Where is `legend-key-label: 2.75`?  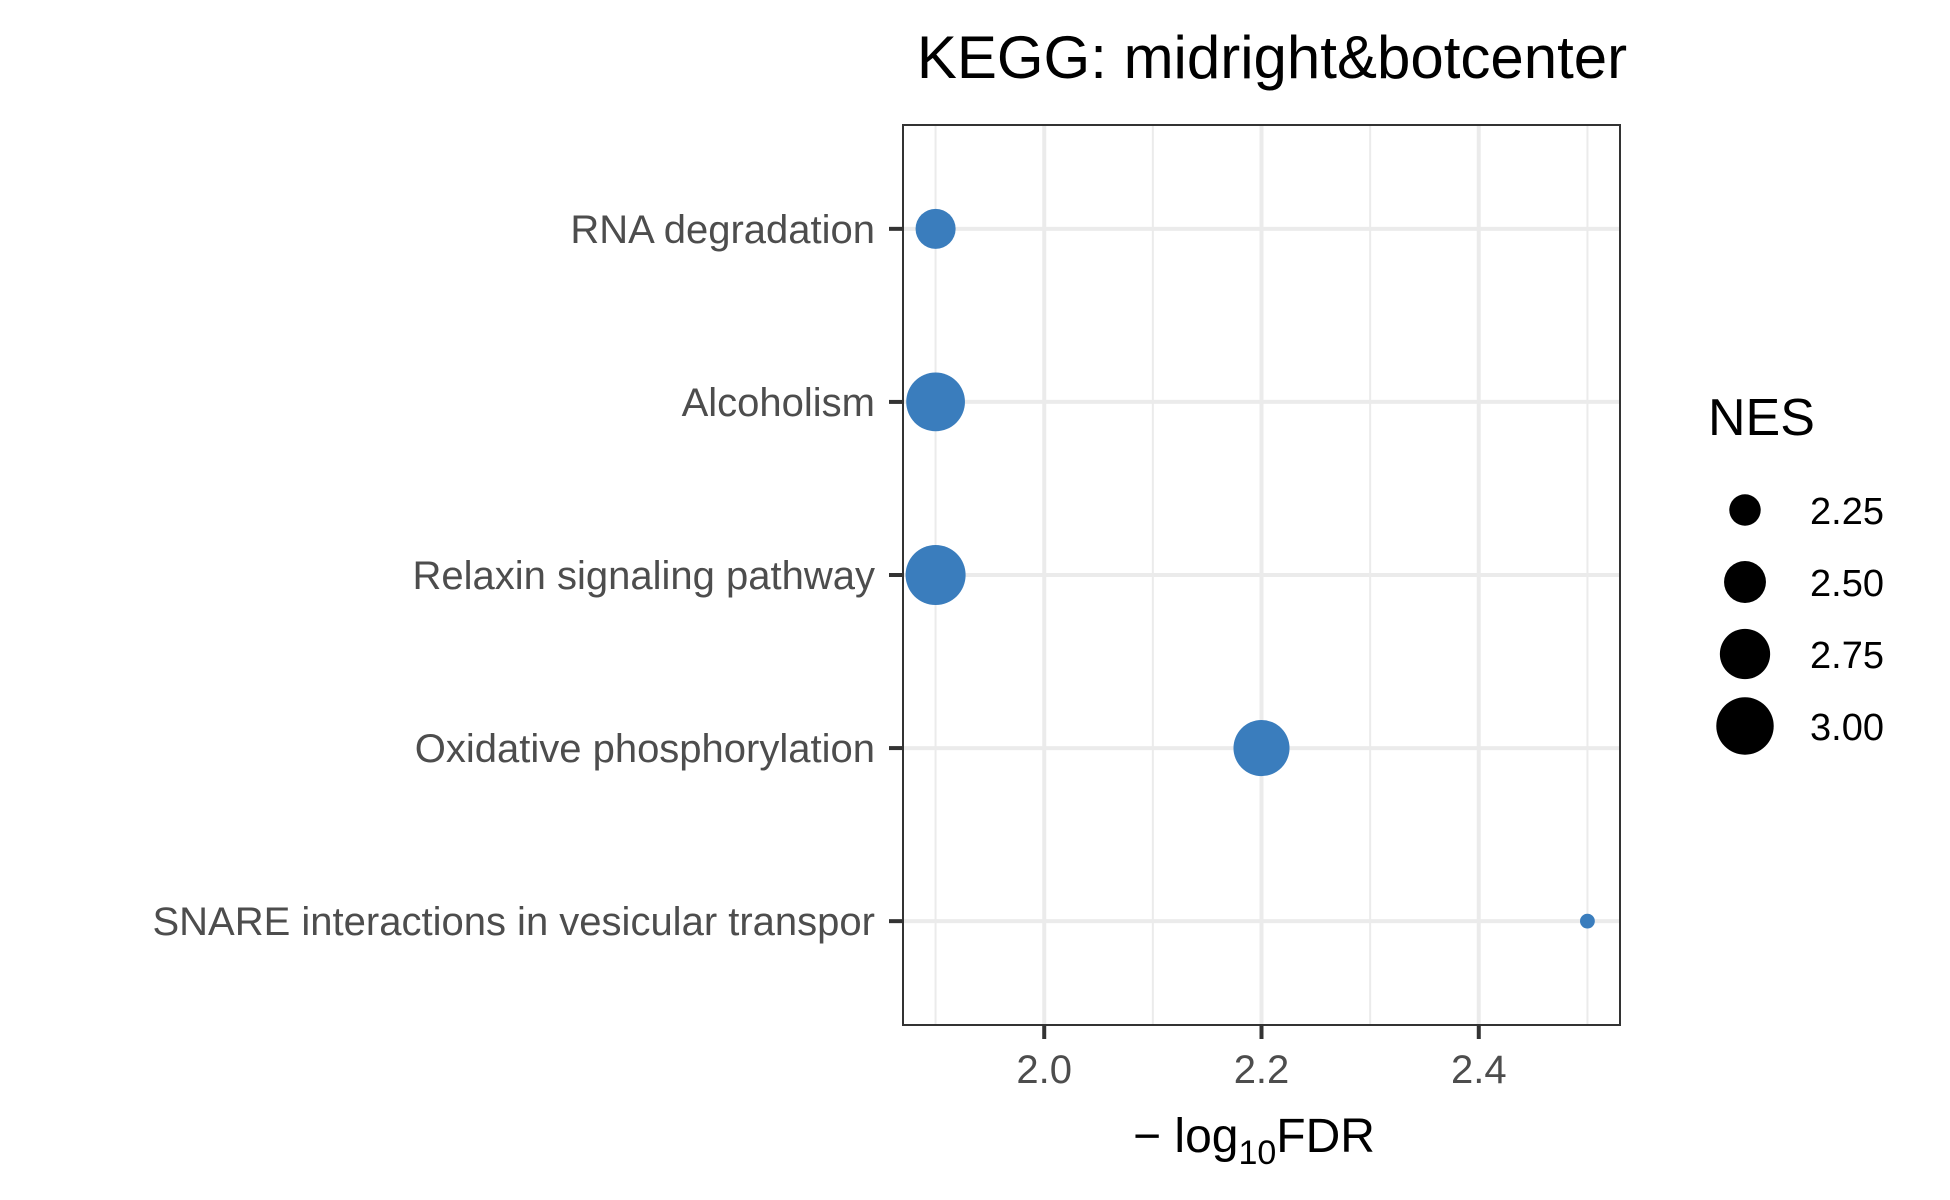
legend-key-label: 2.75 is located at coordinates (1847, 656).